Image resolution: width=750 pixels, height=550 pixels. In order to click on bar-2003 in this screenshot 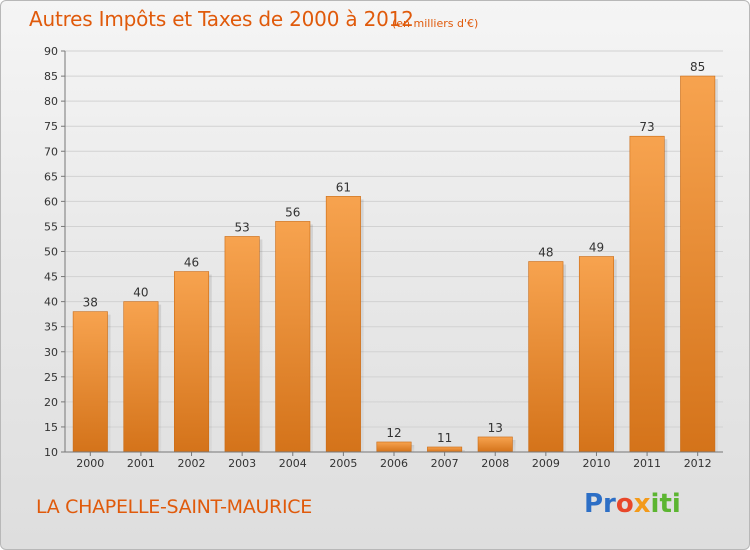, I will do `click(242, 344)`.